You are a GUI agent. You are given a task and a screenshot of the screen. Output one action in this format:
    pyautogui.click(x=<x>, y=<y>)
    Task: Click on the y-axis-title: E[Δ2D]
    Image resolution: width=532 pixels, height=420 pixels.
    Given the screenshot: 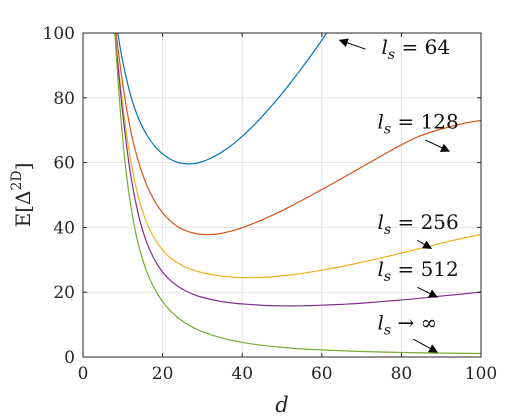 What is the action you would take?
    pyautogui.click(x=22, y=195)
    